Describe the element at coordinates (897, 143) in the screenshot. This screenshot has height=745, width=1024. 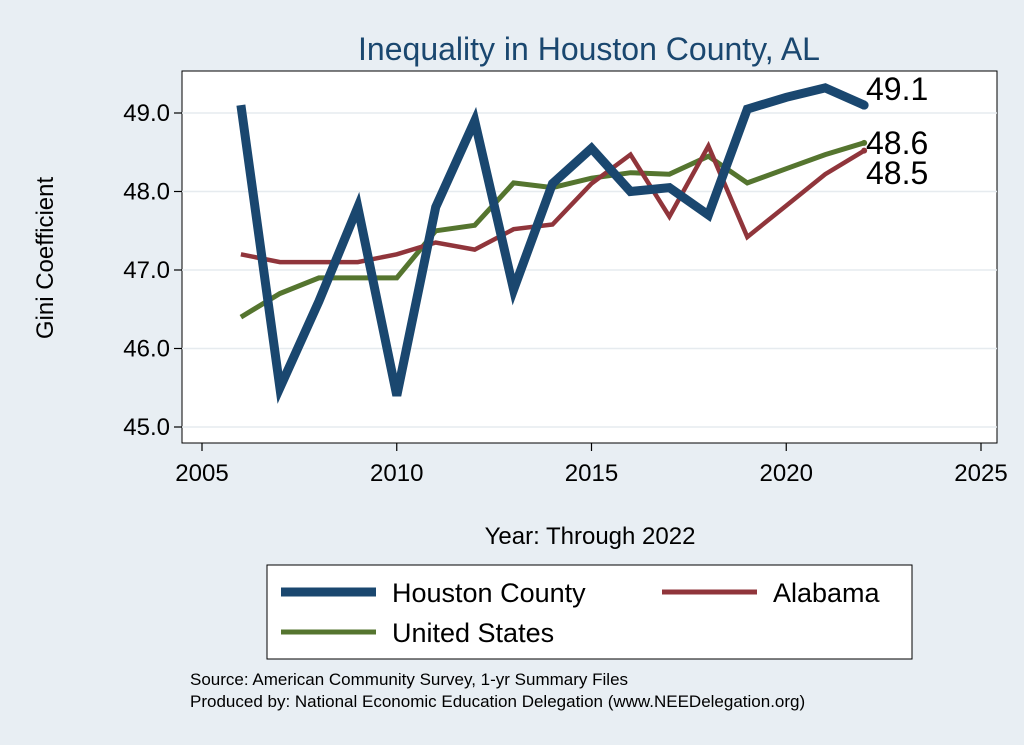
I see `end-label-united-states: 48.6` at that location.